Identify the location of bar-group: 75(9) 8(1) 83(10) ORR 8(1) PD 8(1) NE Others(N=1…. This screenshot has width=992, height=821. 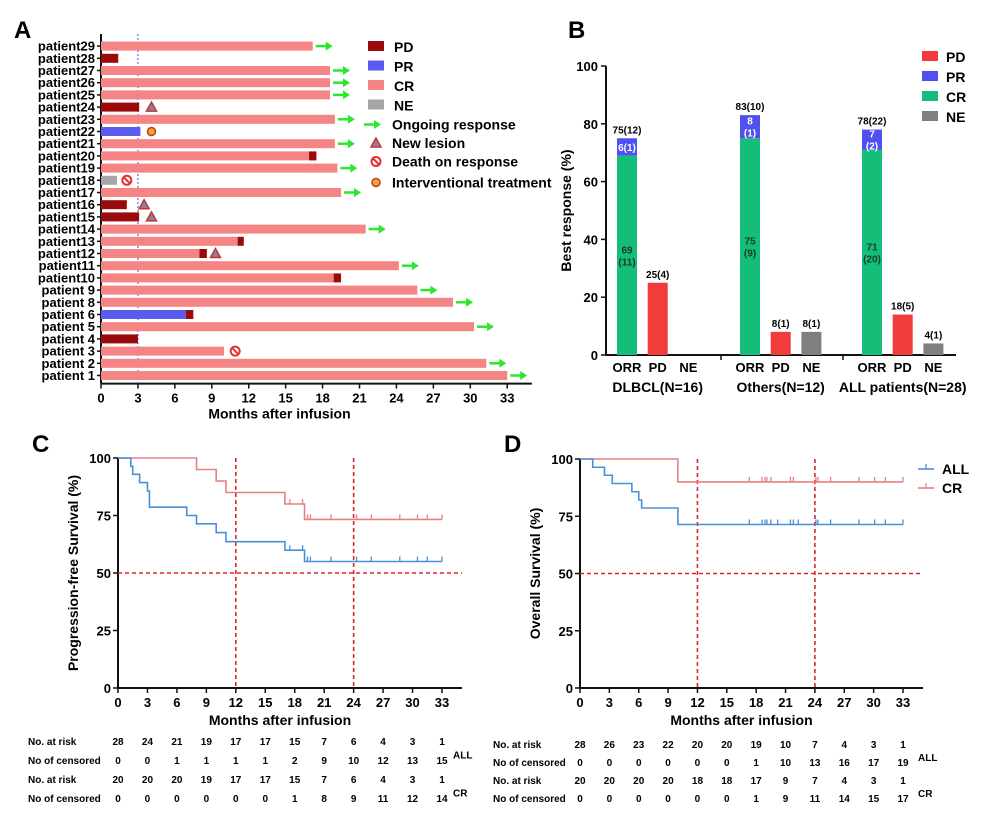
(772, 248).